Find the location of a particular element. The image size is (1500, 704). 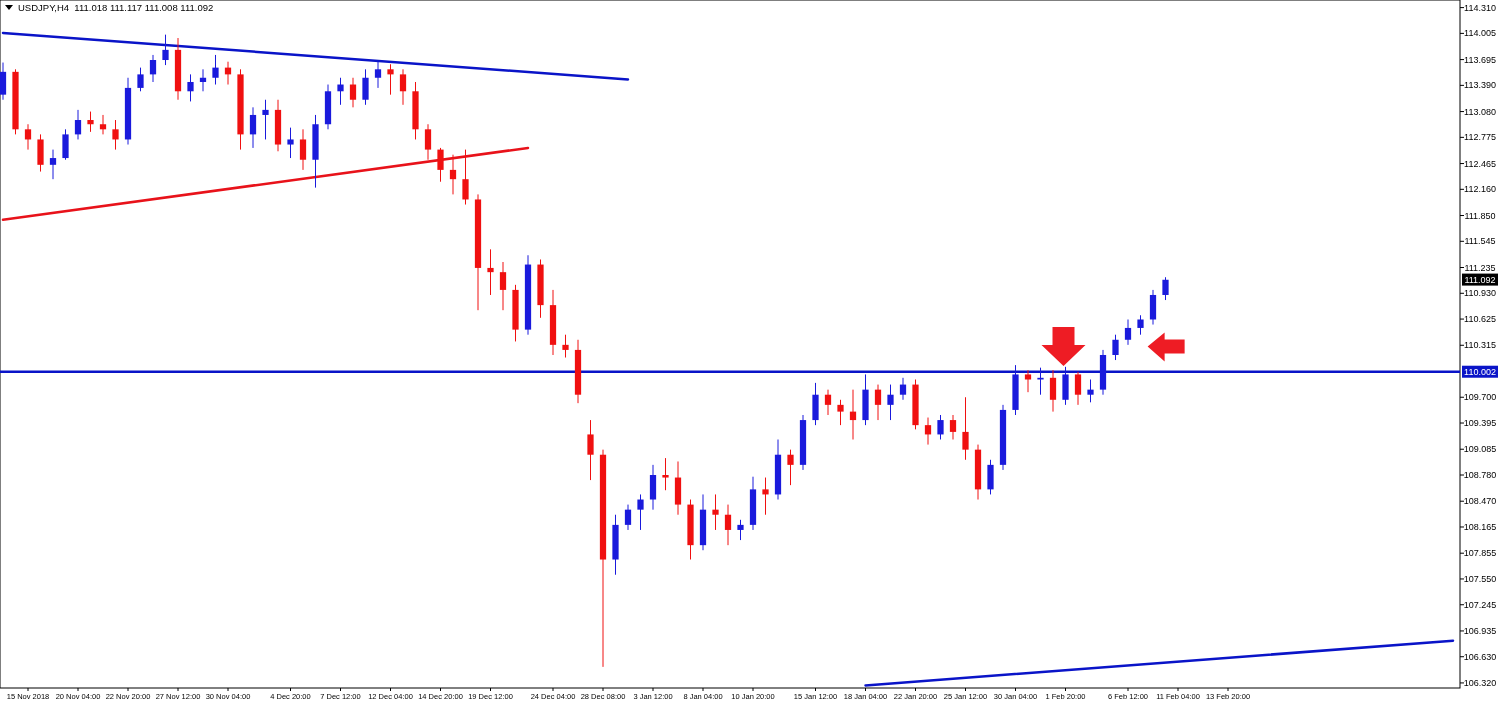

y-tick-label: 111.235 is located at coordinates (1480, 267).